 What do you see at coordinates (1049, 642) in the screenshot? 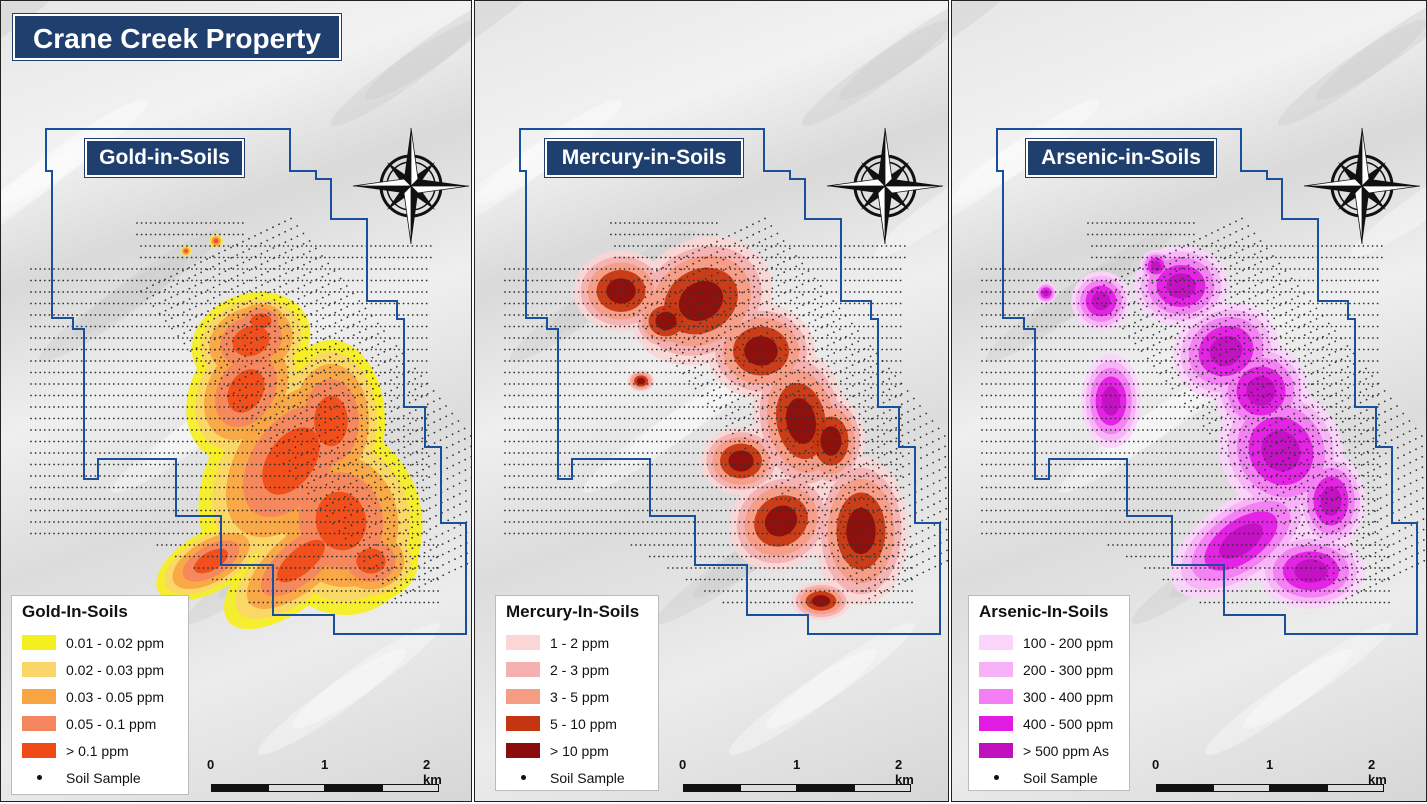
I see `legend-item: 100 - 200 ppm` at bounding box center [1049, 642].